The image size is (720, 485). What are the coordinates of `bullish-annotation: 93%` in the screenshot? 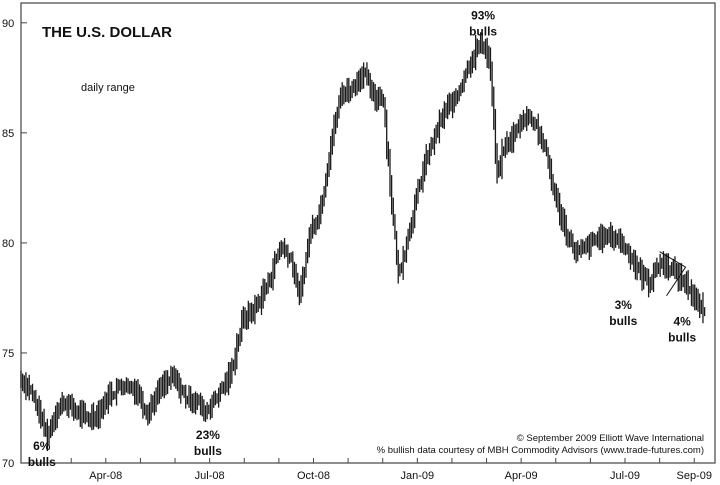 It's located at (483, 16).